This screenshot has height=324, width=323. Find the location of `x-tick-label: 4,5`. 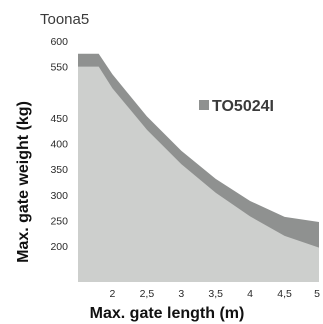

x-tick-label: 4,5 is located at coordinates (284, 294).